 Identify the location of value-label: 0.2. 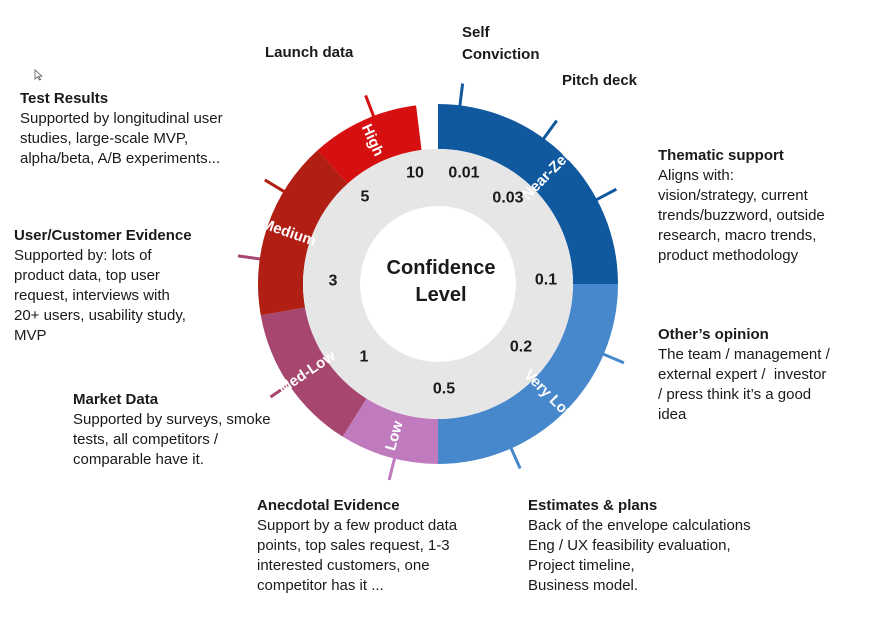
(521, 347).